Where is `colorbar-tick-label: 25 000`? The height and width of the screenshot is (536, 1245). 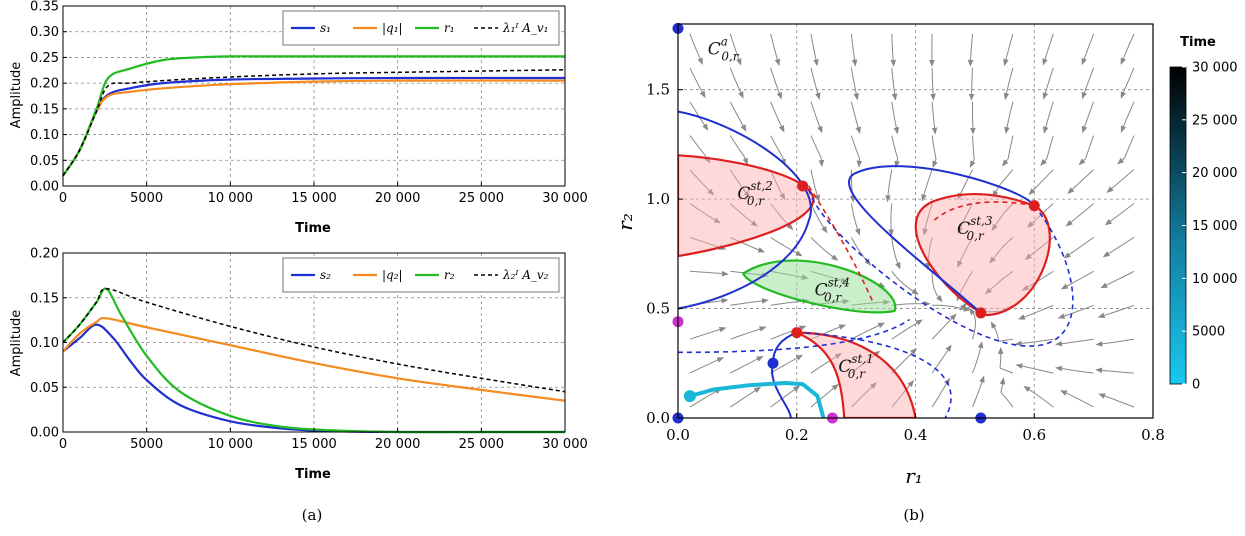 colorbar-tick-label: 25 000 is located at coordinates (1215, 120).